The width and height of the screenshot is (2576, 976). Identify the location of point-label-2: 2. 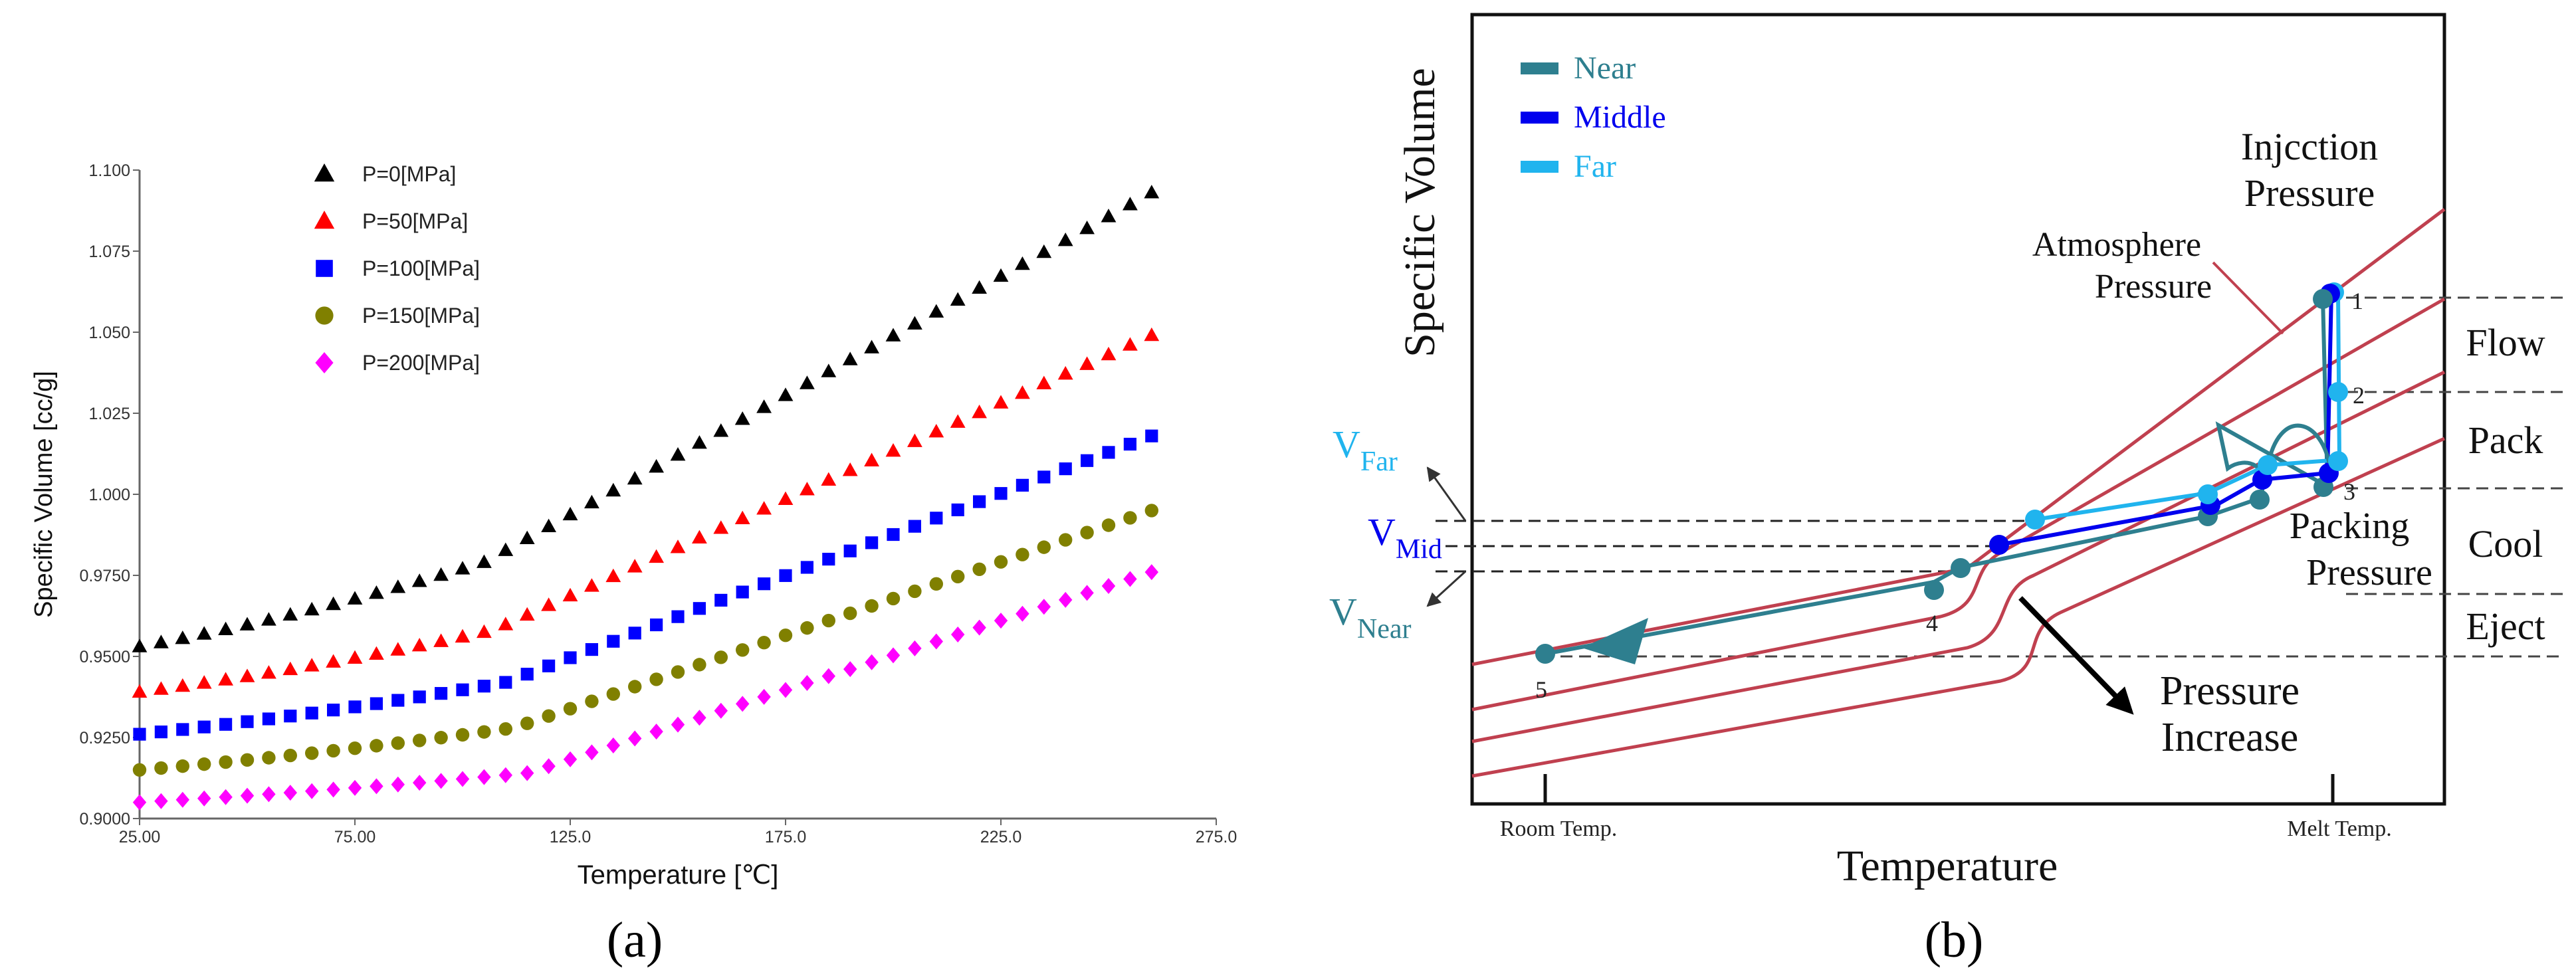
(2359, 395).